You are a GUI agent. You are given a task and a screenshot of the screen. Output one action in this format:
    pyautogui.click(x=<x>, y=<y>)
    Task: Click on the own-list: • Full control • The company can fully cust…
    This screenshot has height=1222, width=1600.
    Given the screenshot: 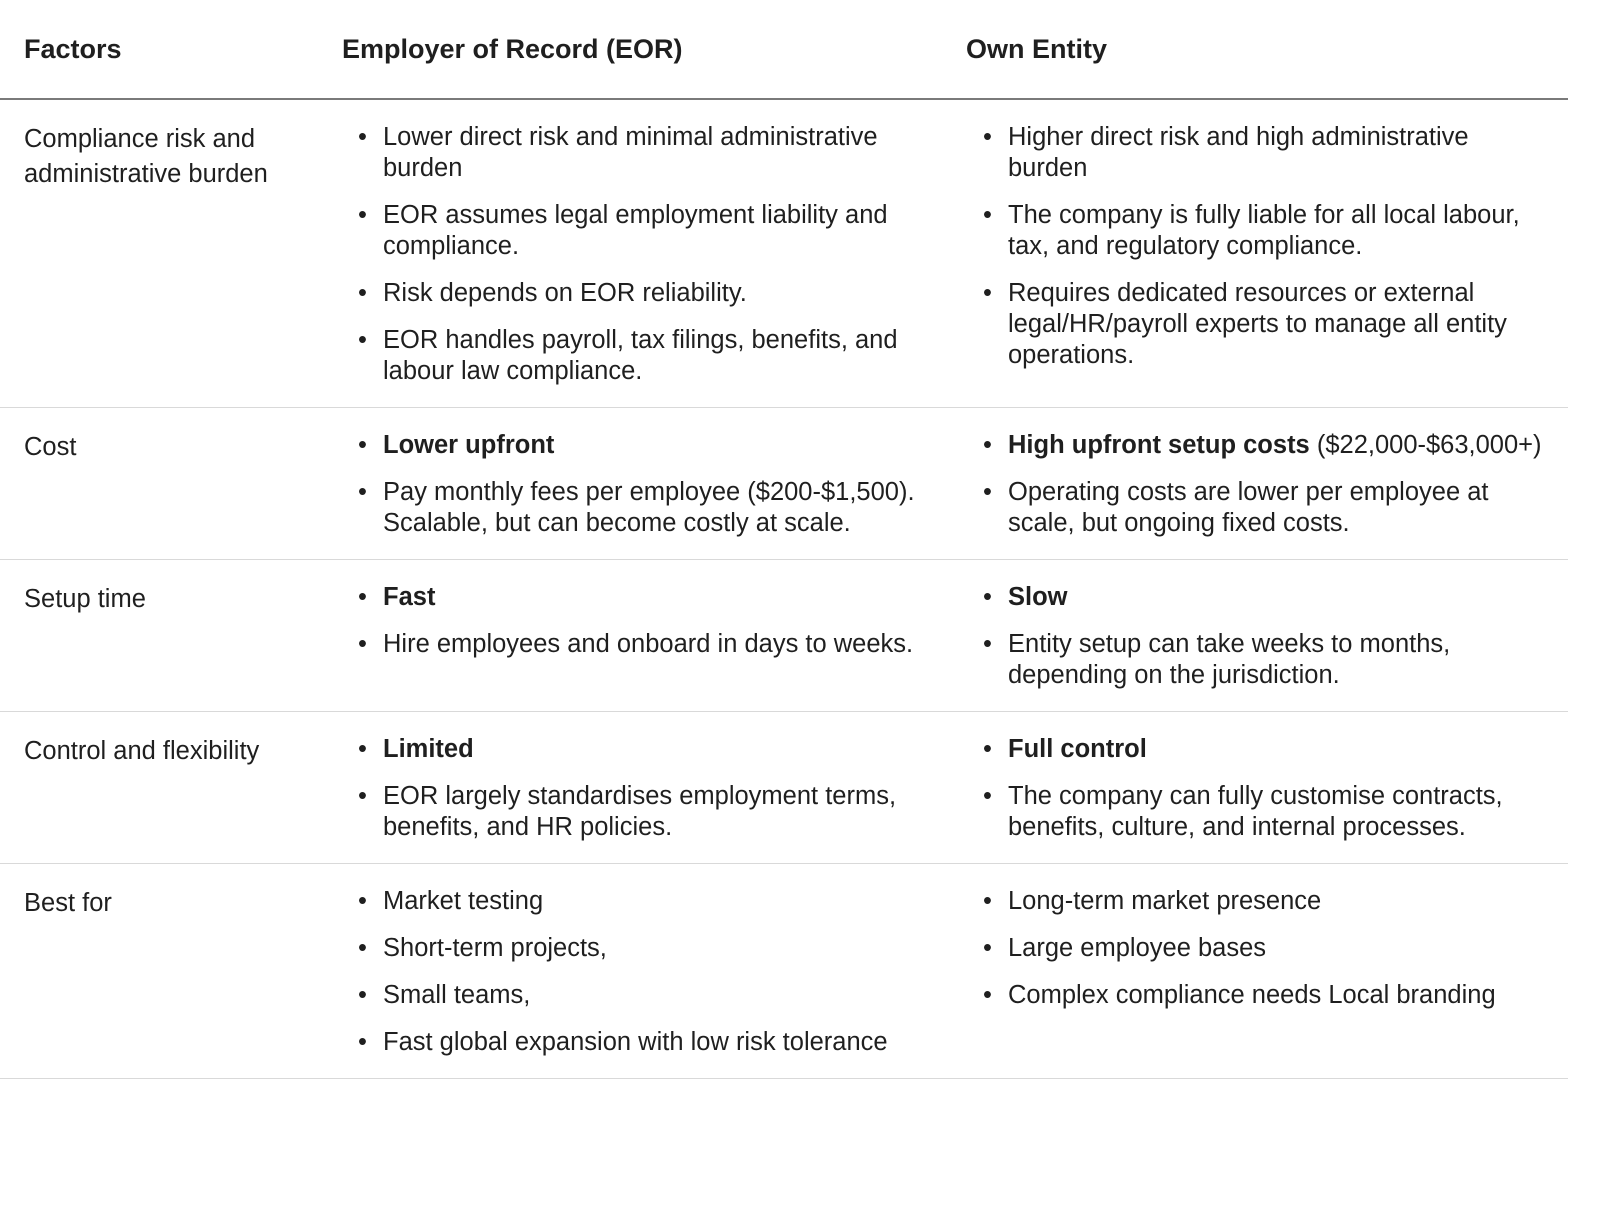 What is the action you would take?
    pyautogui.click(x=1267, y=788)
    